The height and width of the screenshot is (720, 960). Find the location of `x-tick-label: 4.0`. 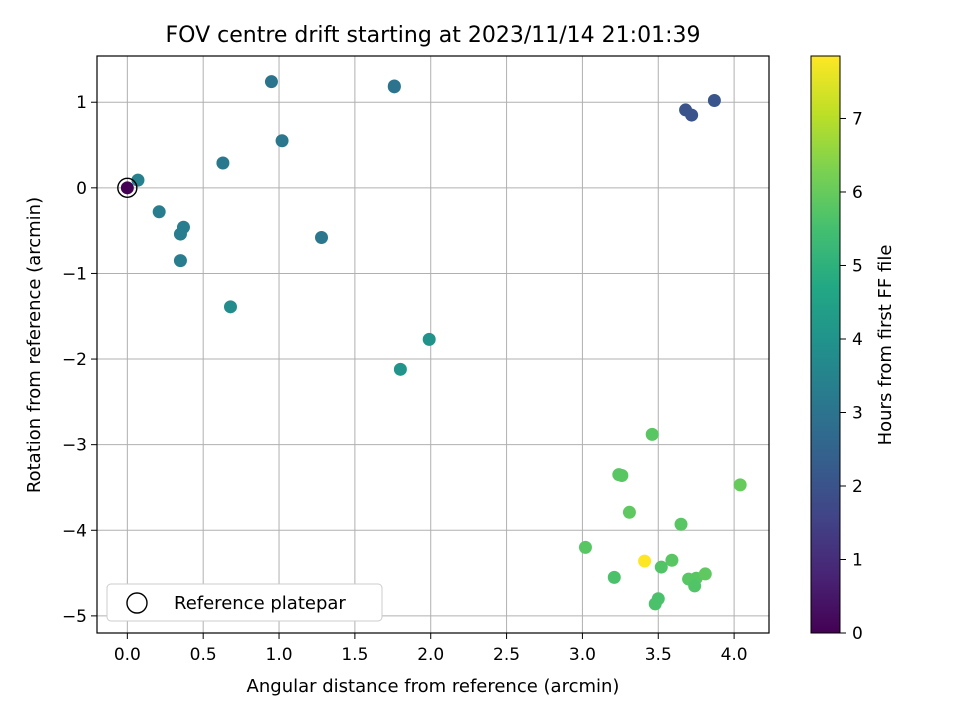

x-tick-label: 4.0 is located at coordinates (734, 655).